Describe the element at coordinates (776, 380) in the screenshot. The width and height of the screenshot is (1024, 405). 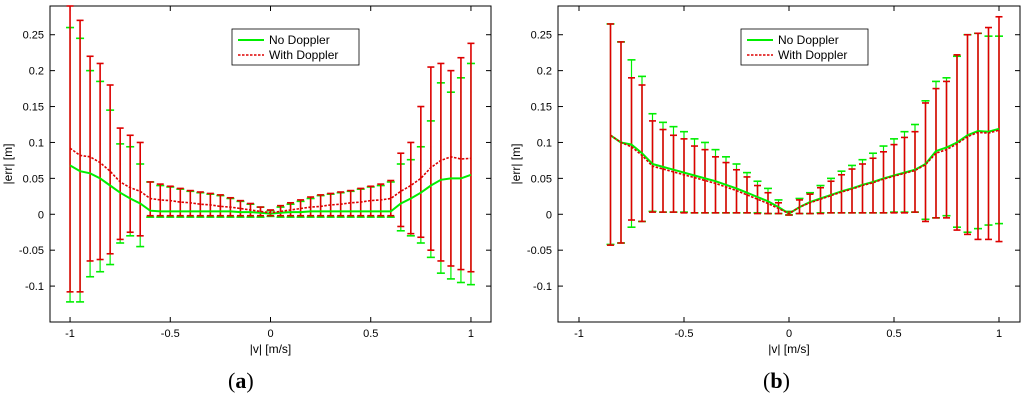
I see `panel-label-b: (b)` at that location.